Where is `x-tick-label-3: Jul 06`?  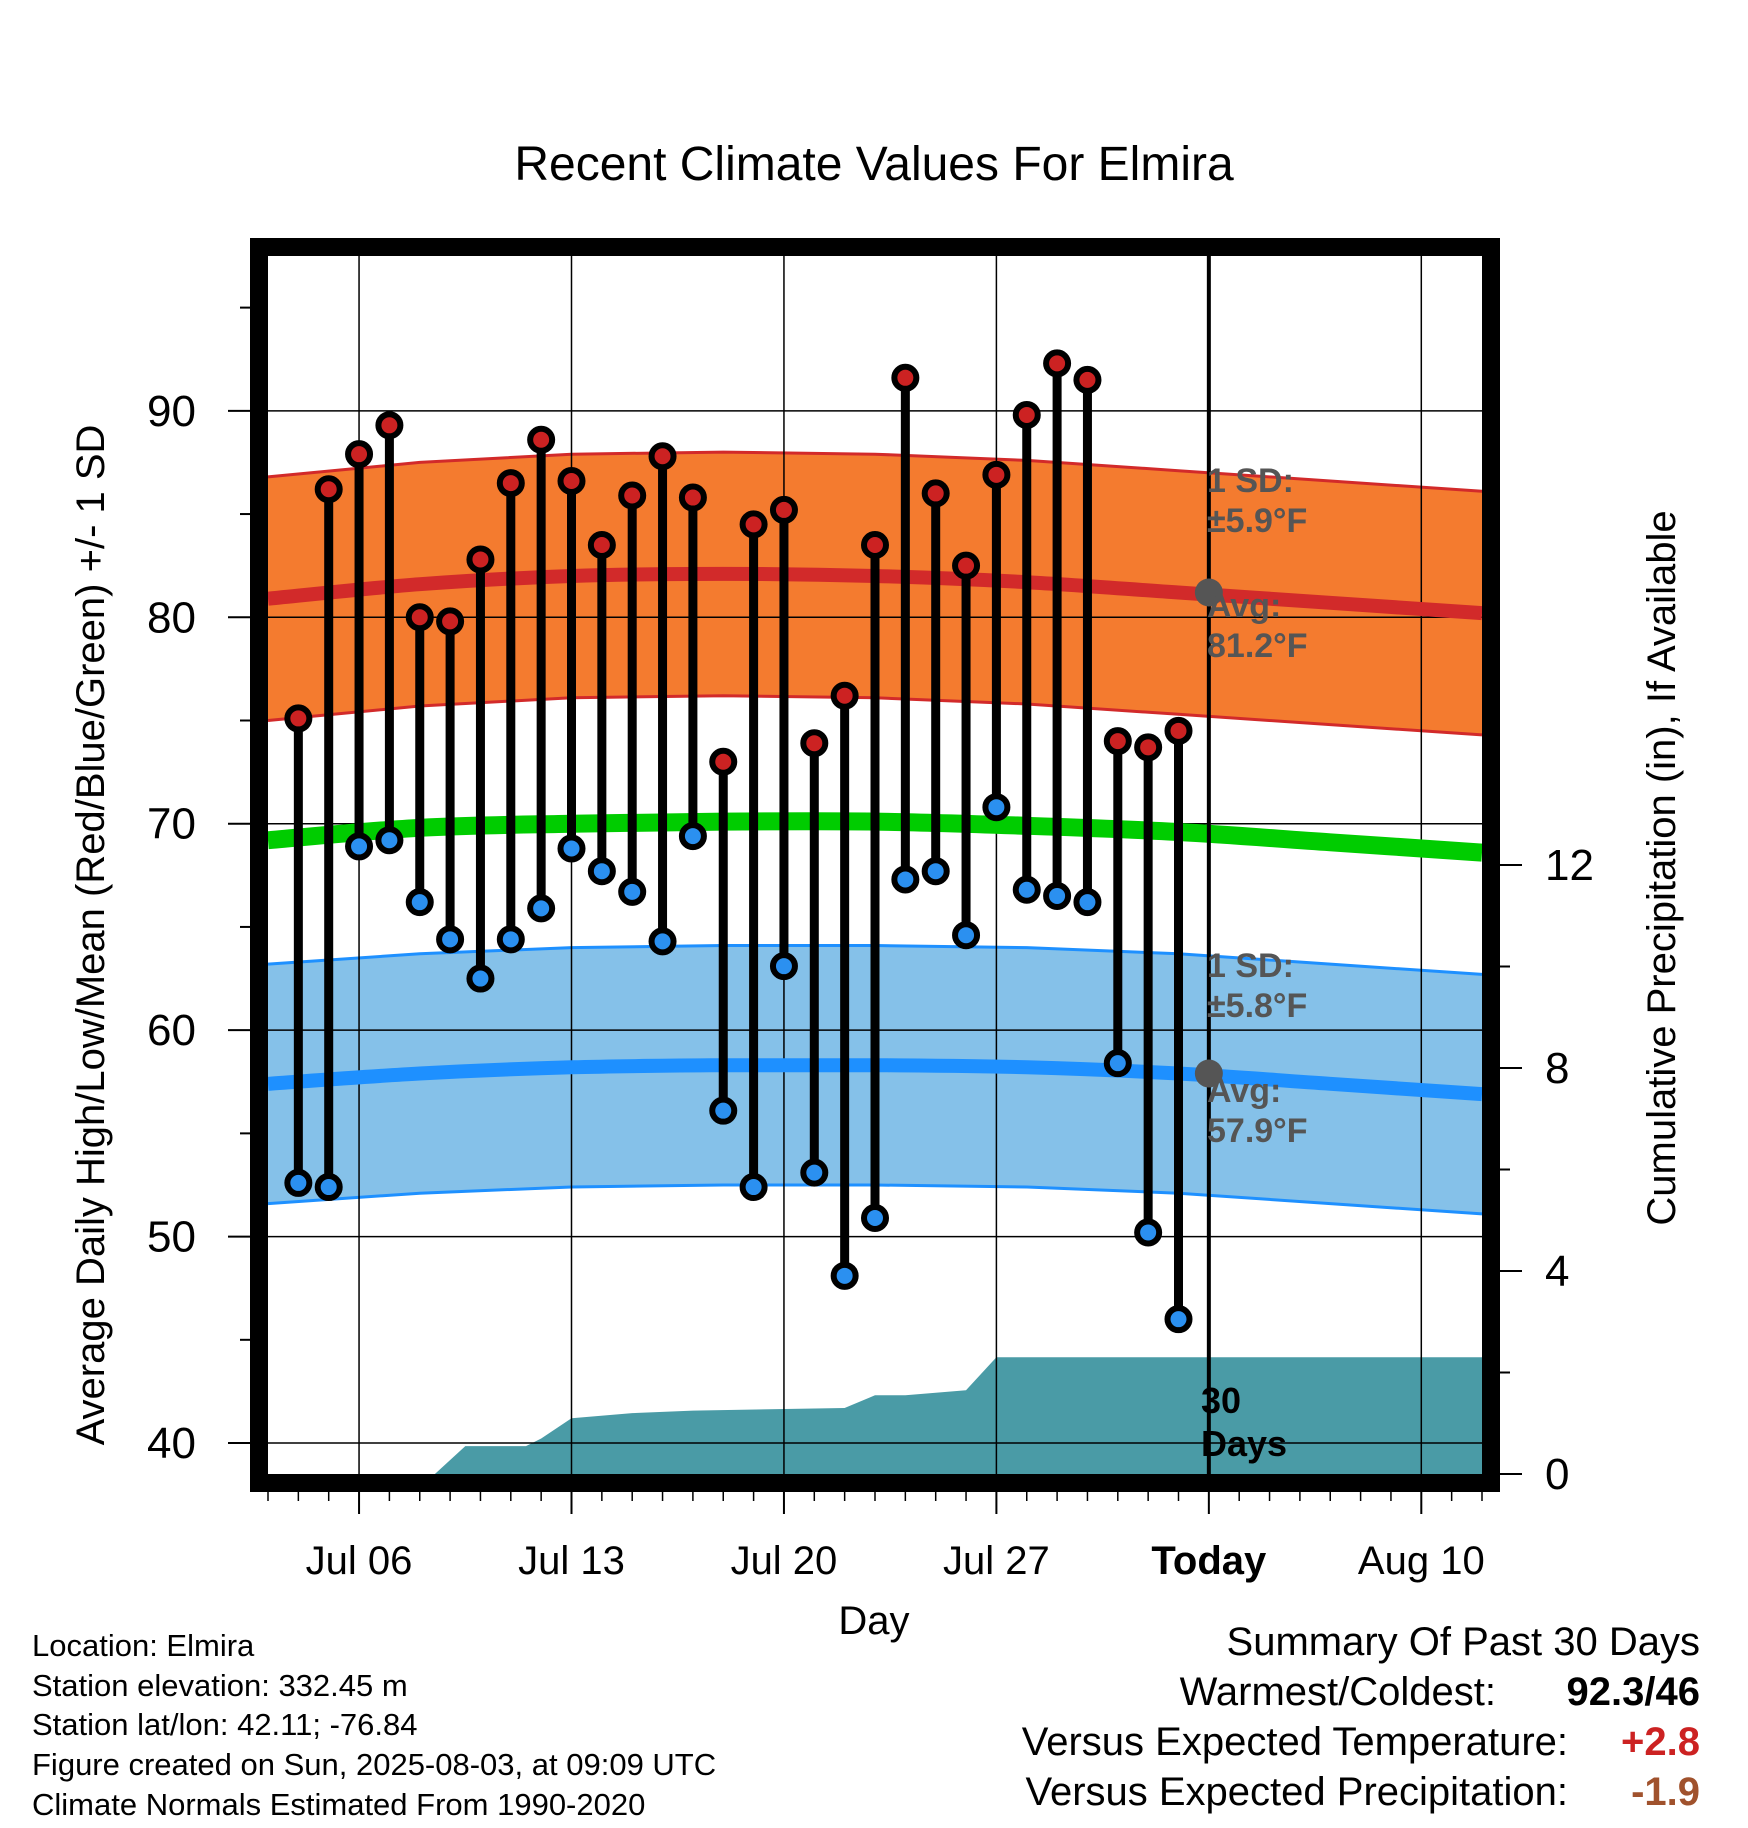 x-tick-label-3: Jul 06 is located at coordinates (359, 1561).